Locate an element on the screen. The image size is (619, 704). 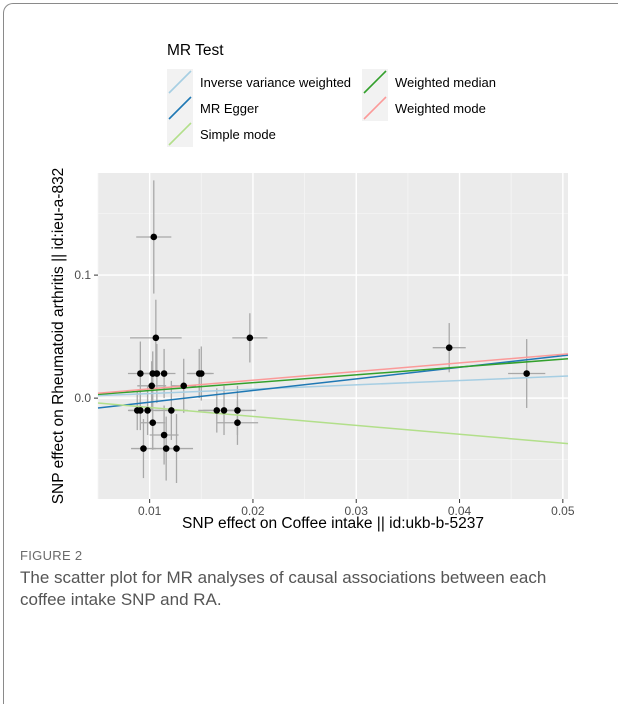
fit-line-weighted-median is located at coordinates (333, 377).